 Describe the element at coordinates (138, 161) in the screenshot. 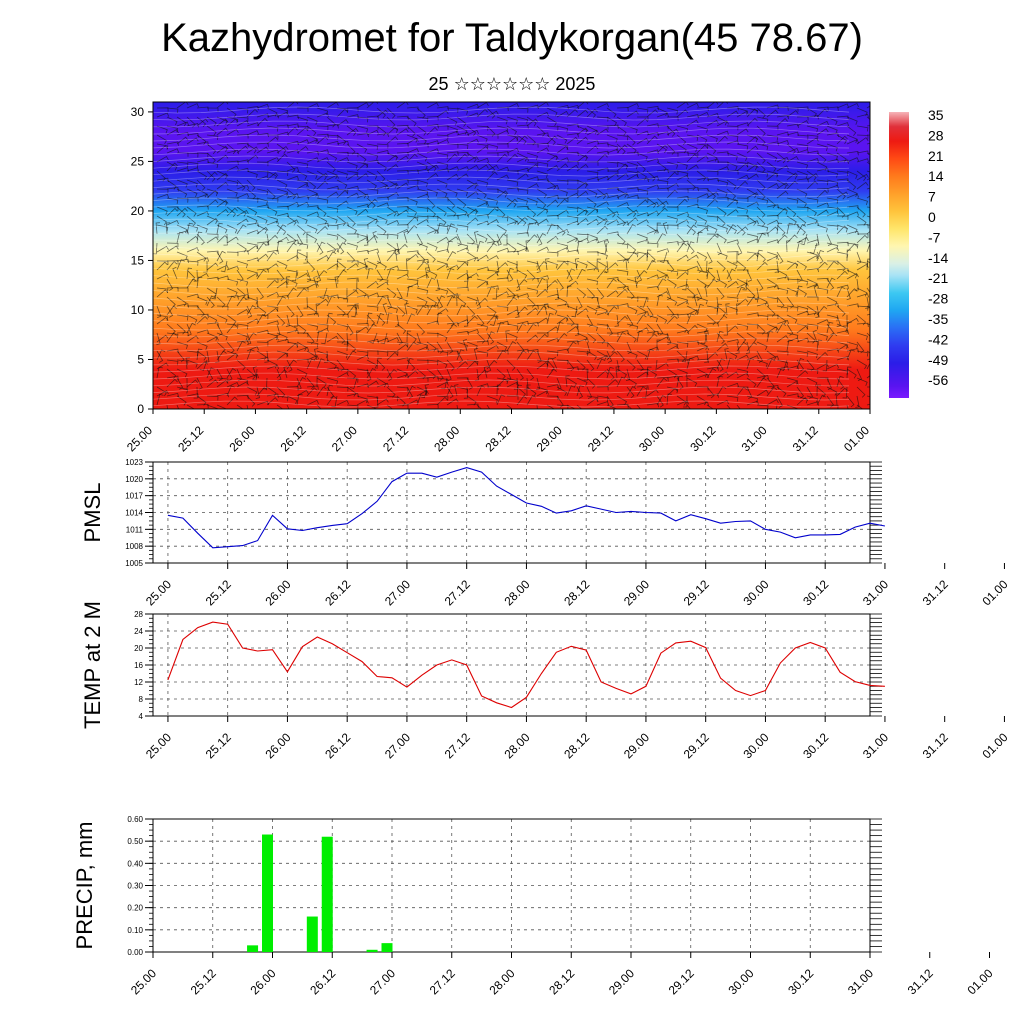

I see `y-tick-label: 25` at that location.